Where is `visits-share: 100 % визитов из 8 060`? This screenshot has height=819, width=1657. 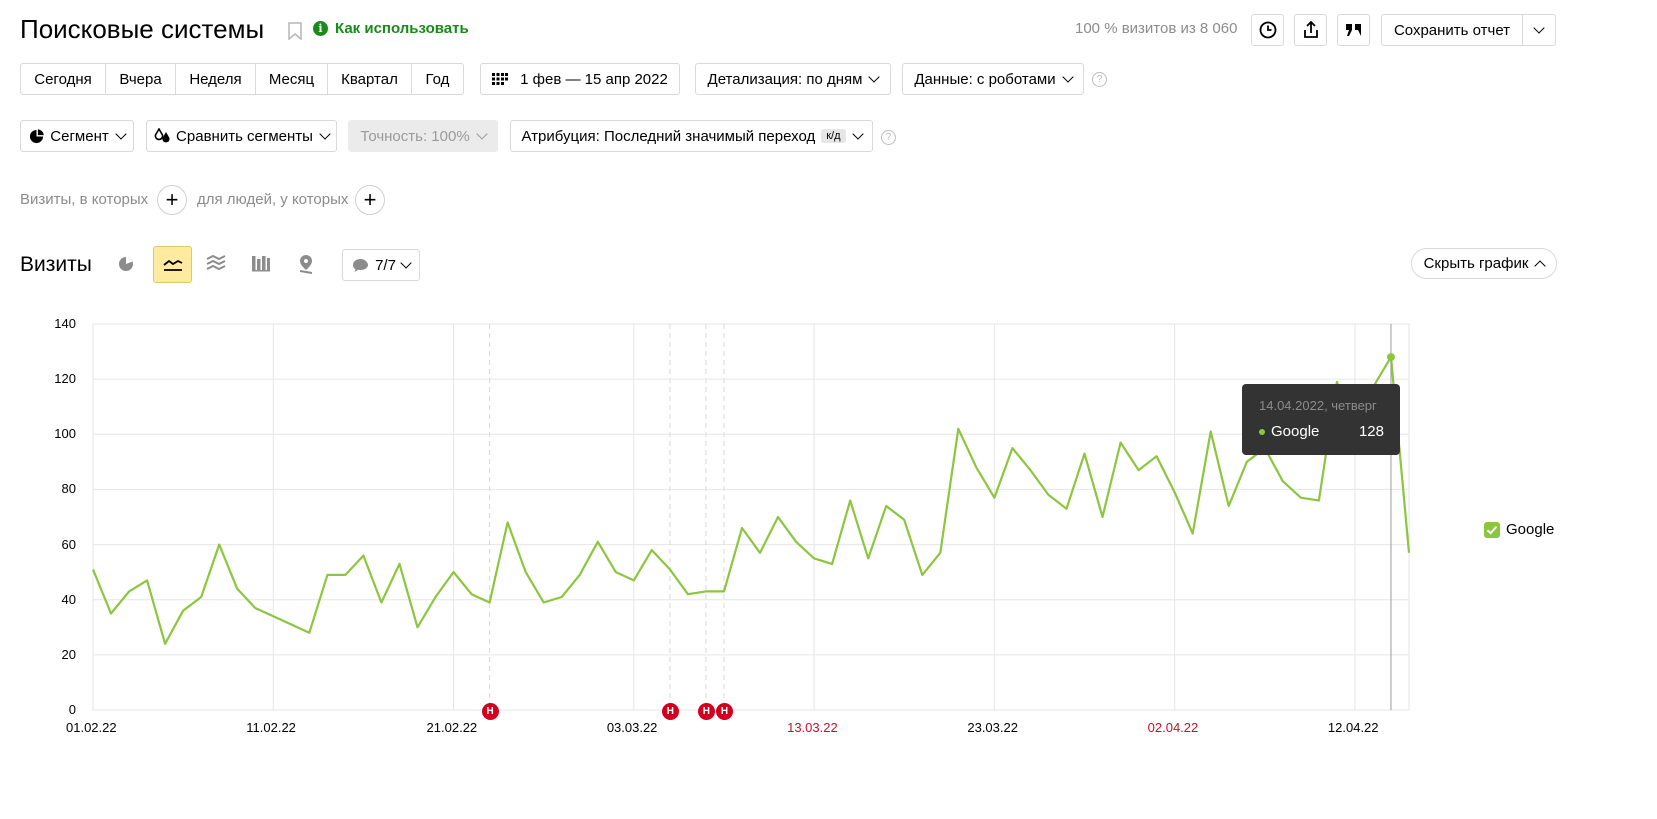 visits-share: 100 % визитов из 8 060 is located at coordinates (1156, 28).